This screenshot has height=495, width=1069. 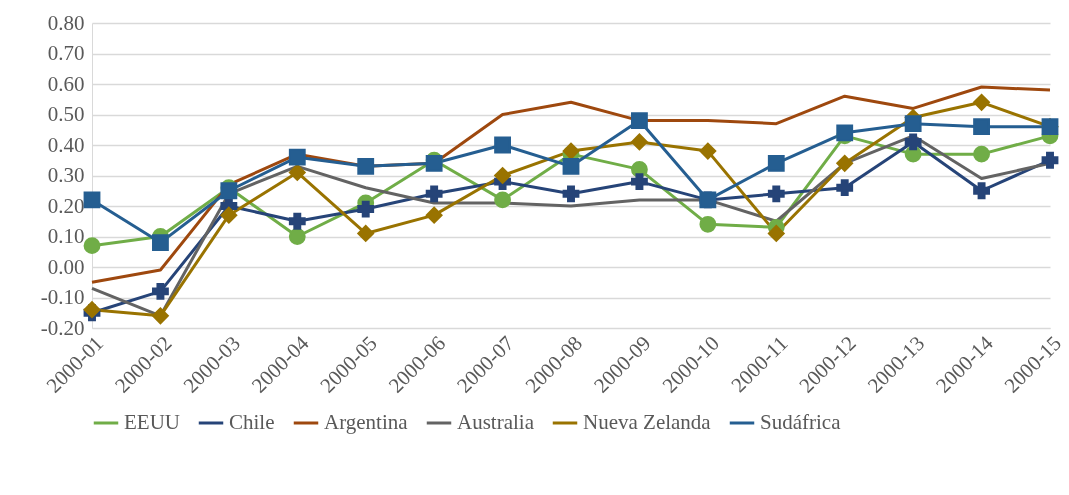 What do you see at coordinates (66, 22) in the screenshot?
I see `y-tick-label: 0.80` at bounding box center [66, 22].